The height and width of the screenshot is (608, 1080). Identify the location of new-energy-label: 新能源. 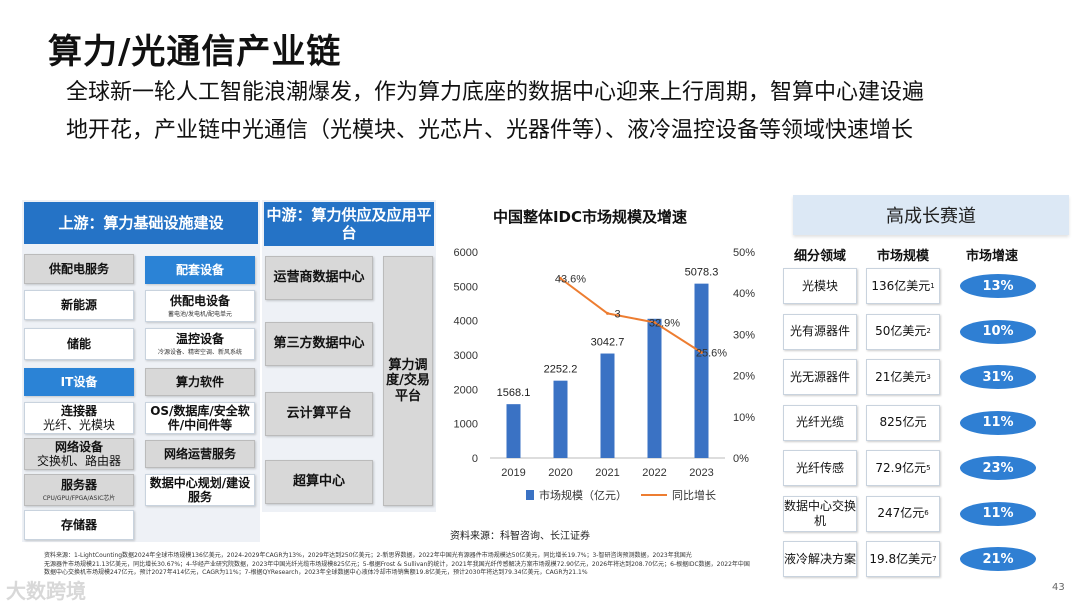
(78, 304).